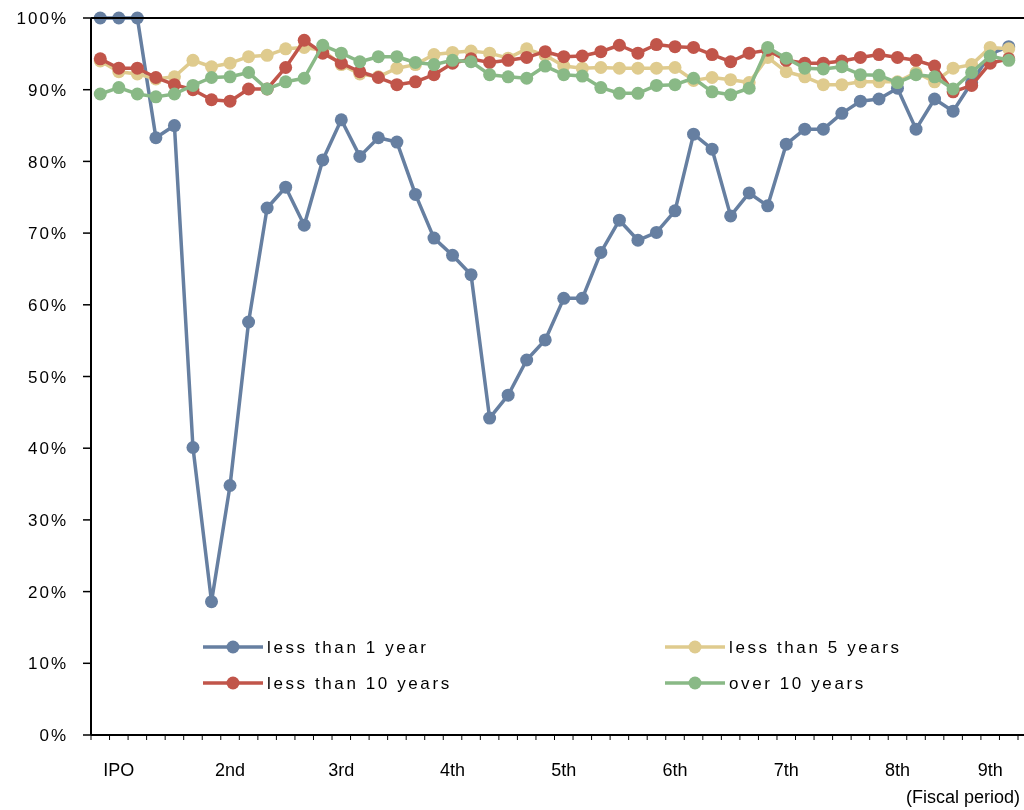 The image size is (1024, 810). I want to click on legend-label: over 10 years, so click(797, 684).